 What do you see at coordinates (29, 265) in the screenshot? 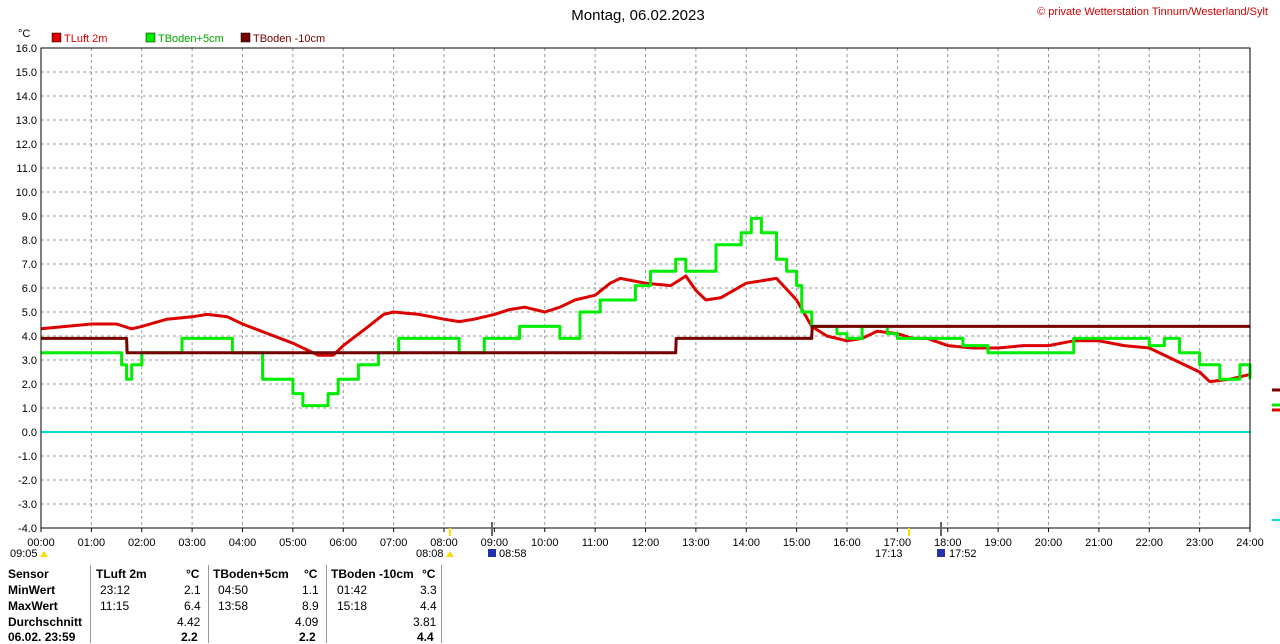
I see `y-tick-label: 7.0` at bounding box center [29, 265].